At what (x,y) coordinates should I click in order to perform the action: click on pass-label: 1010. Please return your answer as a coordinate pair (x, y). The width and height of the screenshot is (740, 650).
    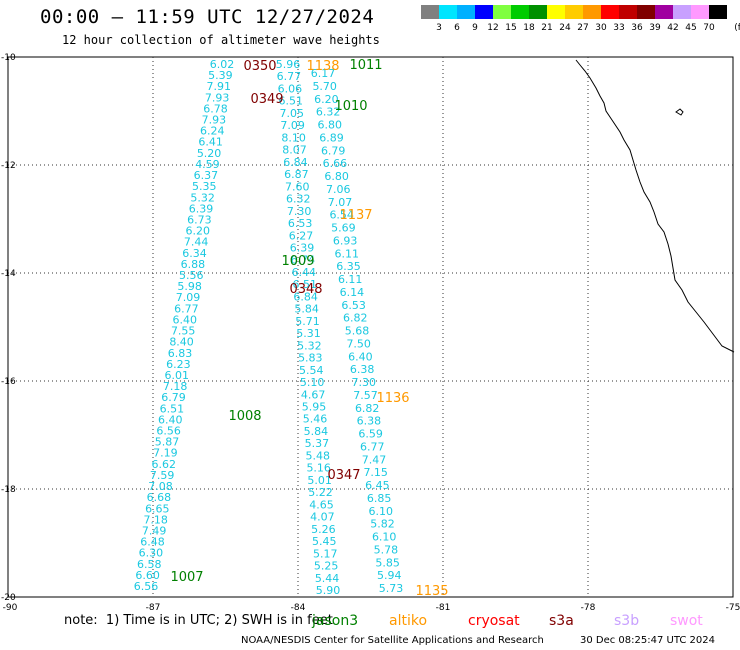
    Looking at the image, I should click on (350, 106).